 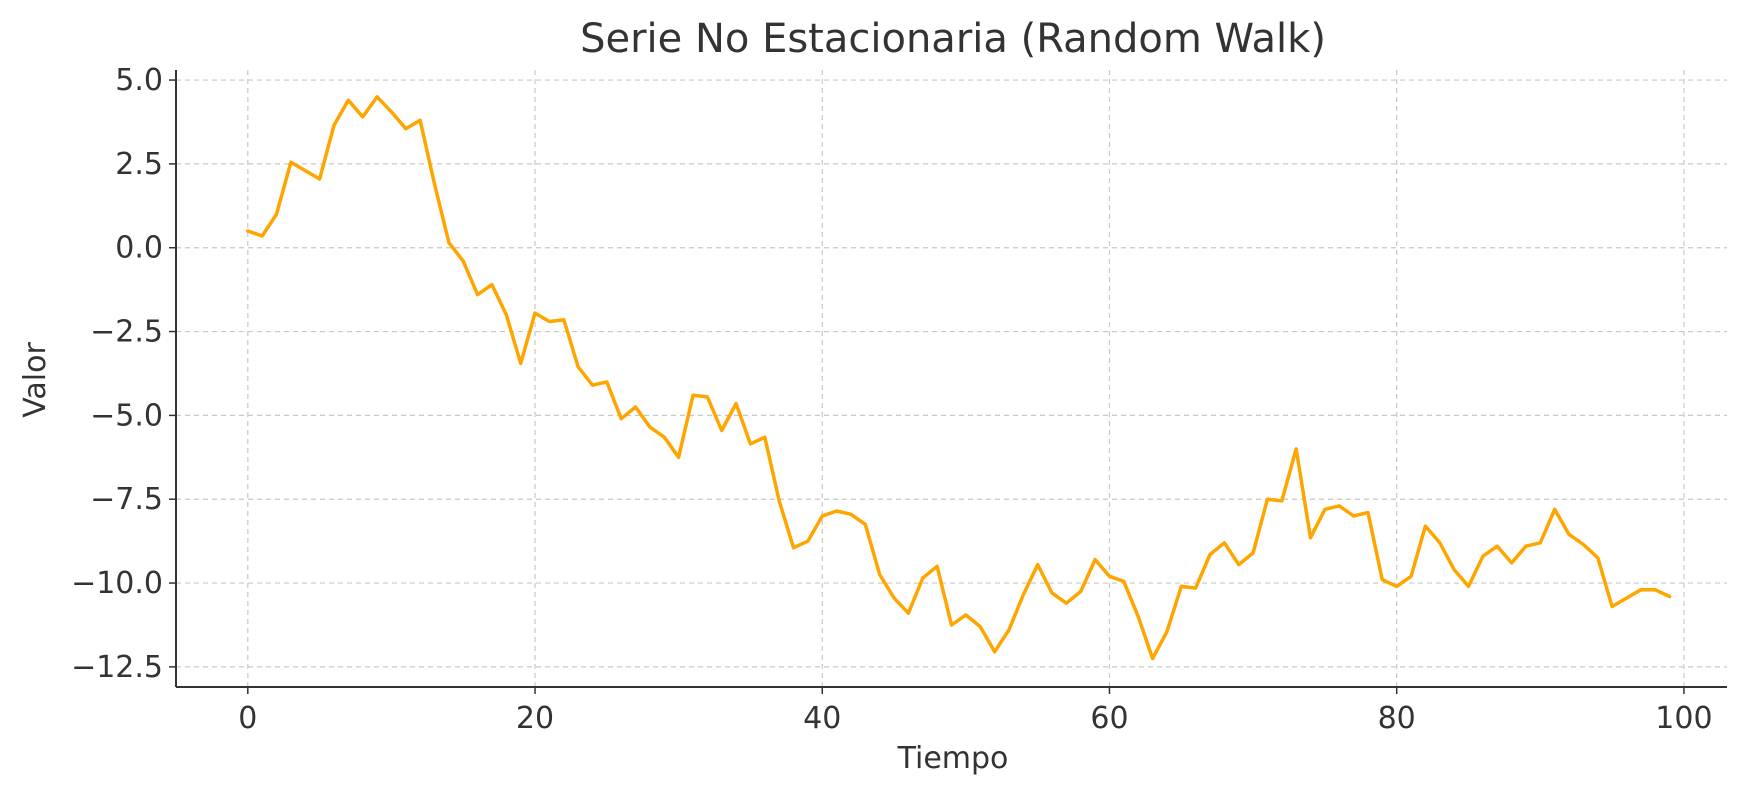 What do you see at coordinates (822, 718) in the screenshot?
I see `x-tick-label: 40` at bounding box center [822, 718].